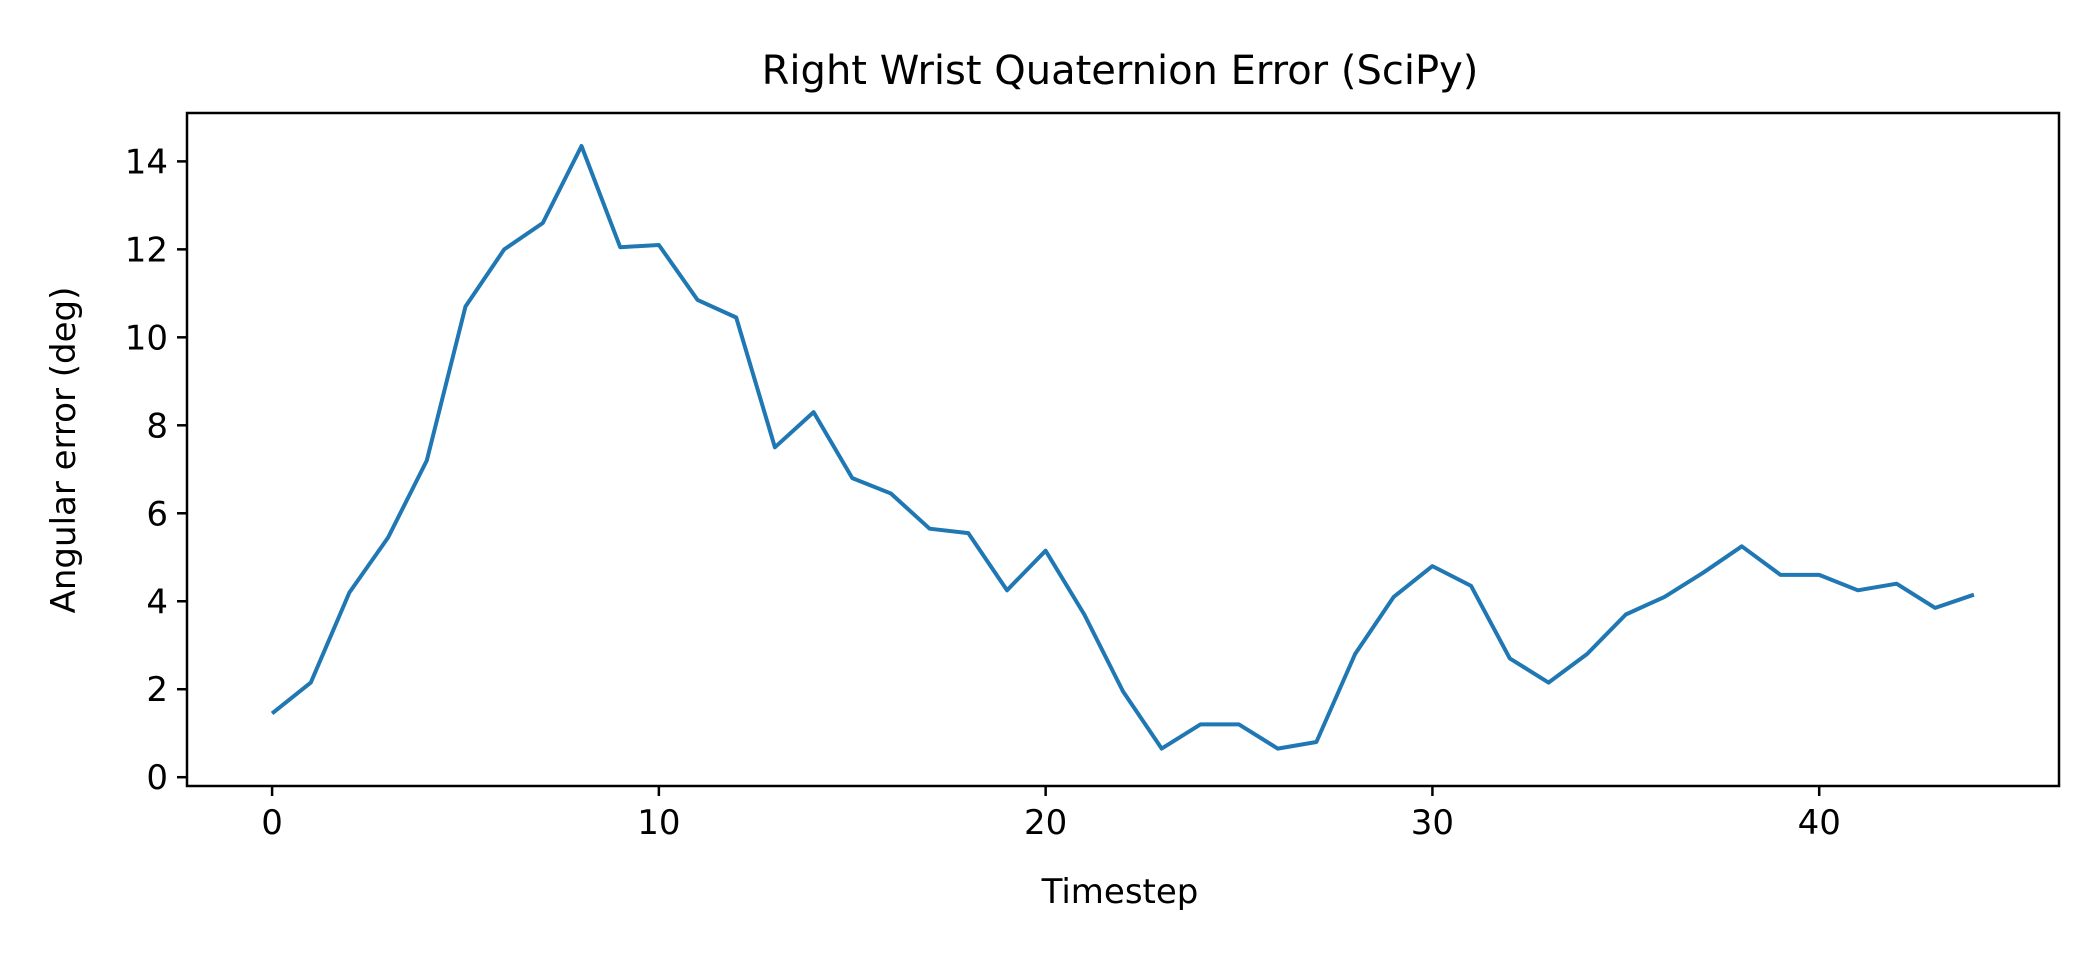 Image resolution: width=2100 pixels, height=960 pixels. I want to click on y-axis-label: Angular error (deg), so click(64, 450).